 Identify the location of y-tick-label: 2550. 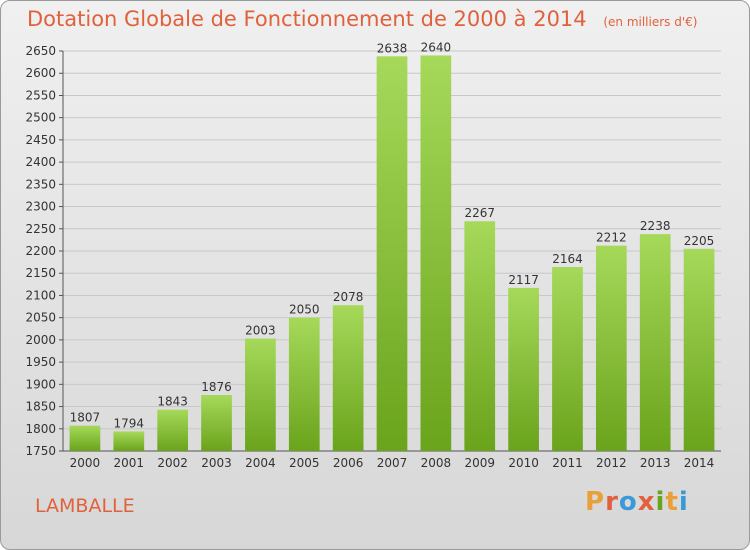
(40, 95).